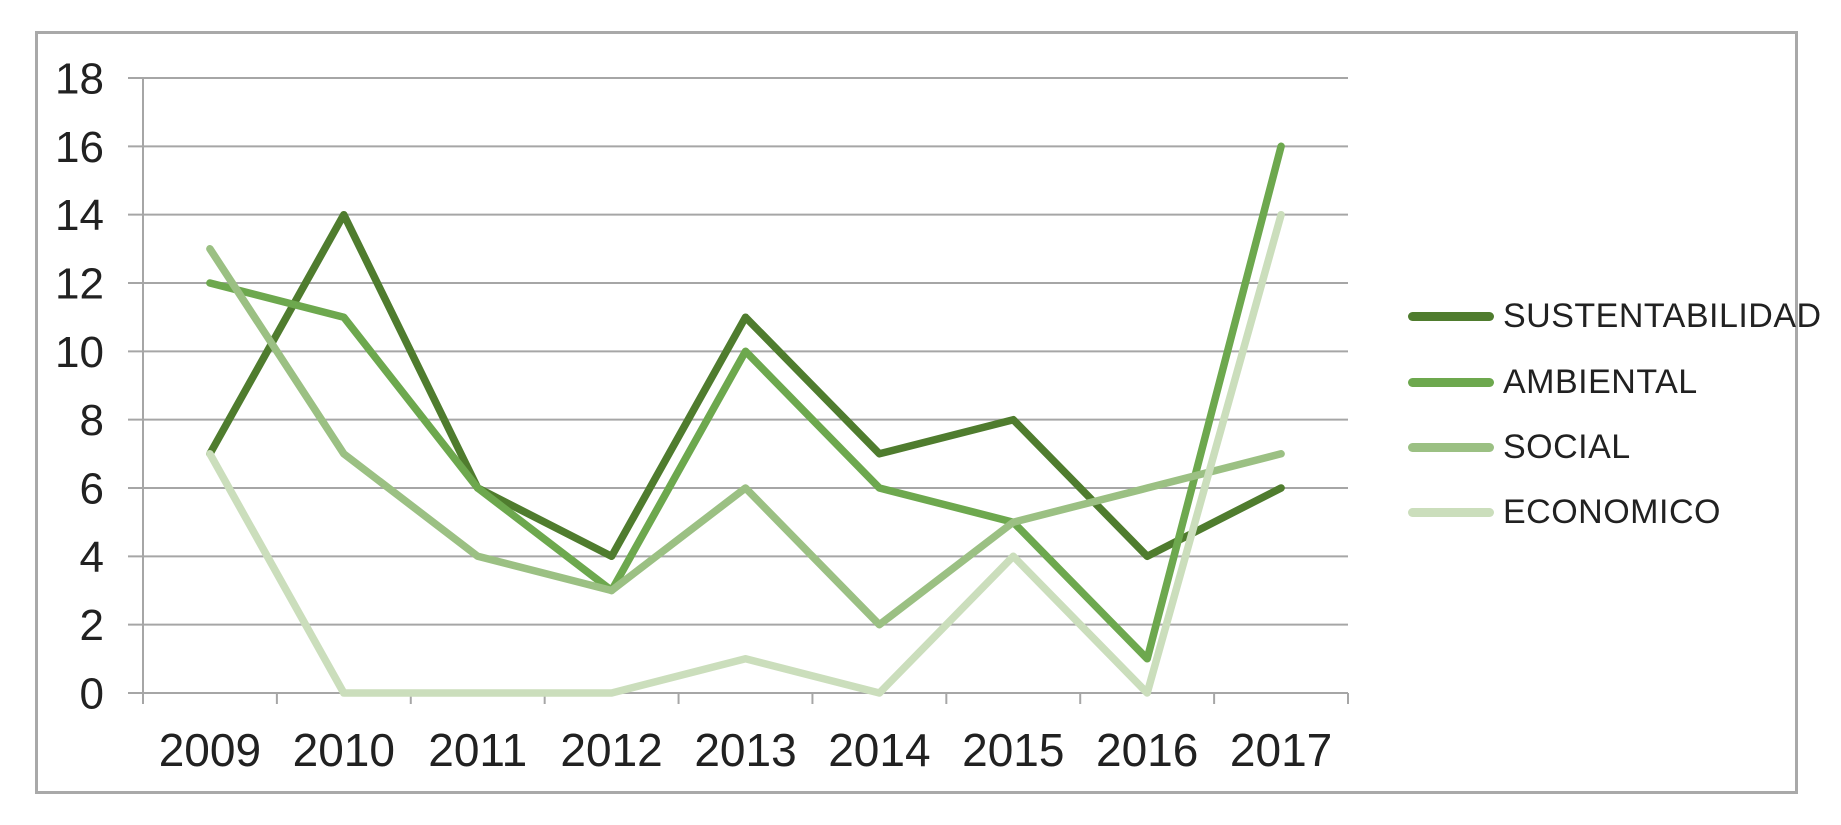 This screenshot has width=1841, height=825. What do you see at coordinates (79, 352) in the screenshot?
I see `y-tick-label: 10` at bounding box center [79, 352].